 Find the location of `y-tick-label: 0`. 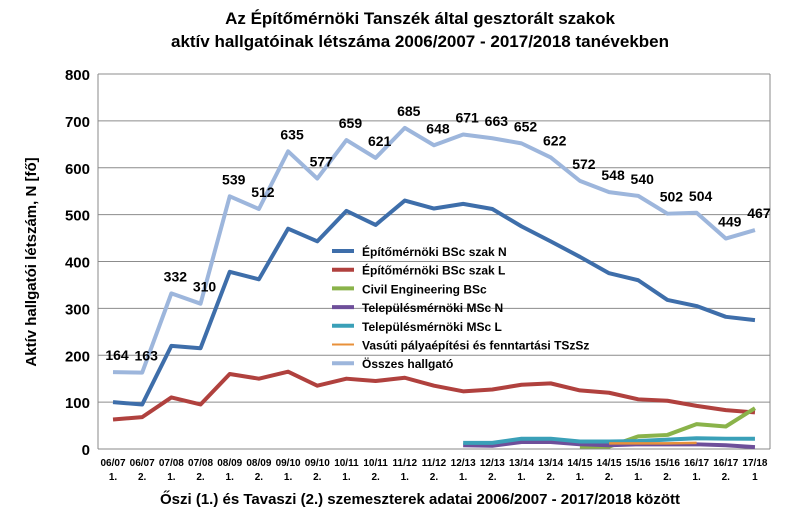

y-tick-label: 0 is located at coordinates (86, 450).